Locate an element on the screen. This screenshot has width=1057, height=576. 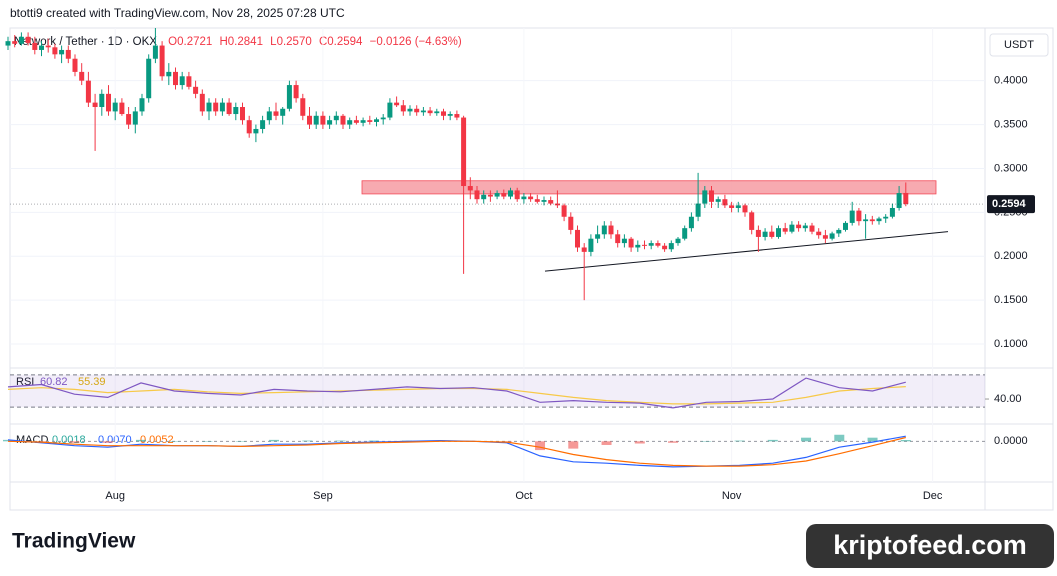
last-price-box is located at coordinates (1011, 204).